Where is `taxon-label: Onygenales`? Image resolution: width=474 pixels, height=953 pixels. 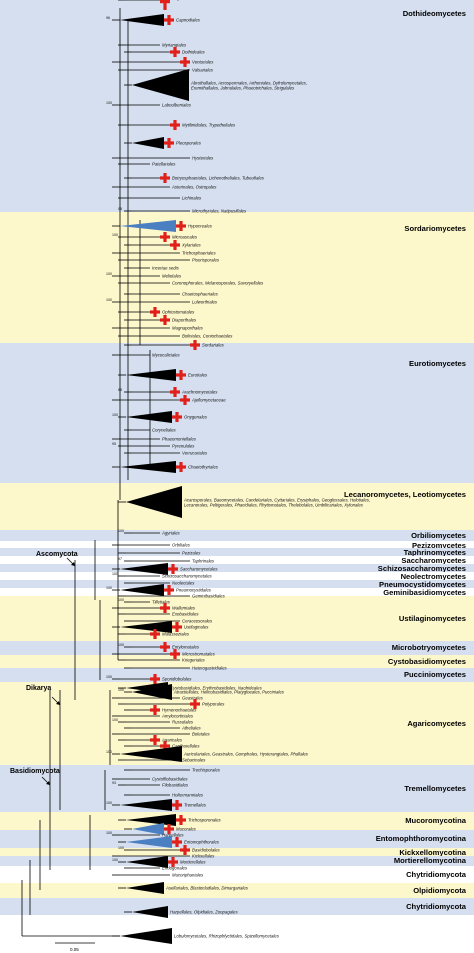 taxon-label: Onygenales is located at coordinates (196, 417).